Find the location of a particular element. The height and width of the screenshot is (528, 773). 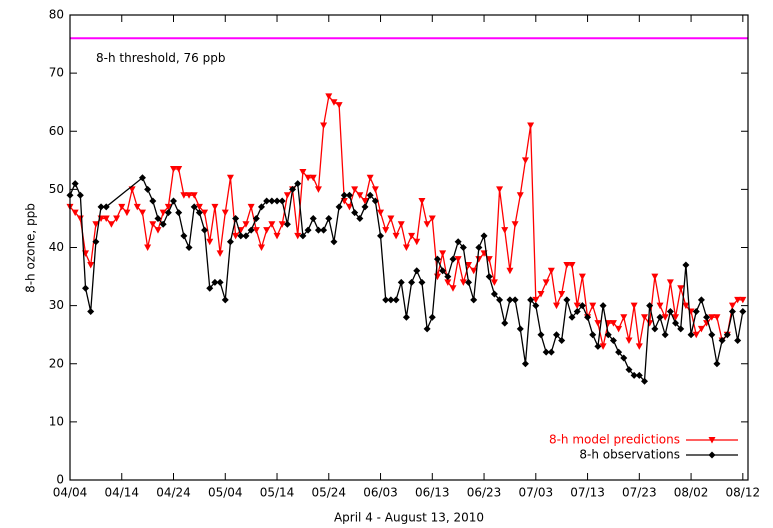

x-tick-label: 05/14 is located at coordinates (277, 493).